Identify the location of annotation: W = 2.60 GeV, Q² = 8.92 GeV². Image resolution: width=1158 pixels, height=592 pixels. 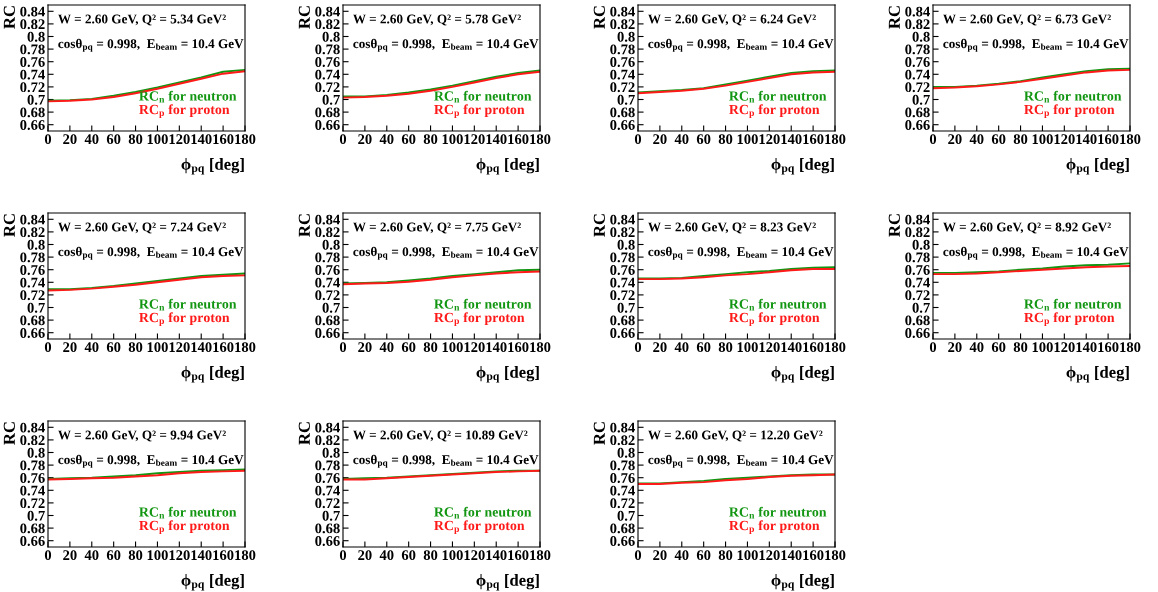
(1027, 228).